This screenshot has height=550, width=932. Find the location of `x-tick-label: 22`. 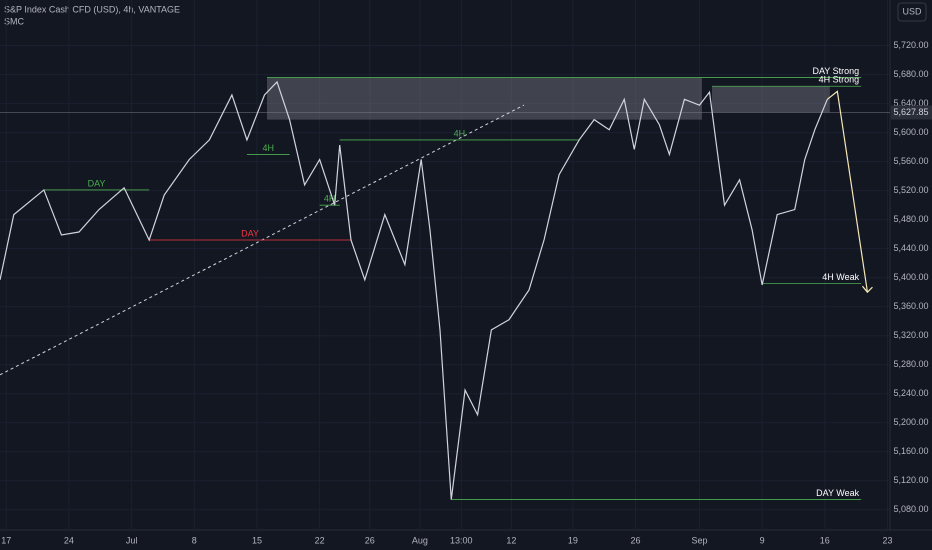

x-tick-label: 22 is located at coordinates (320, 540).